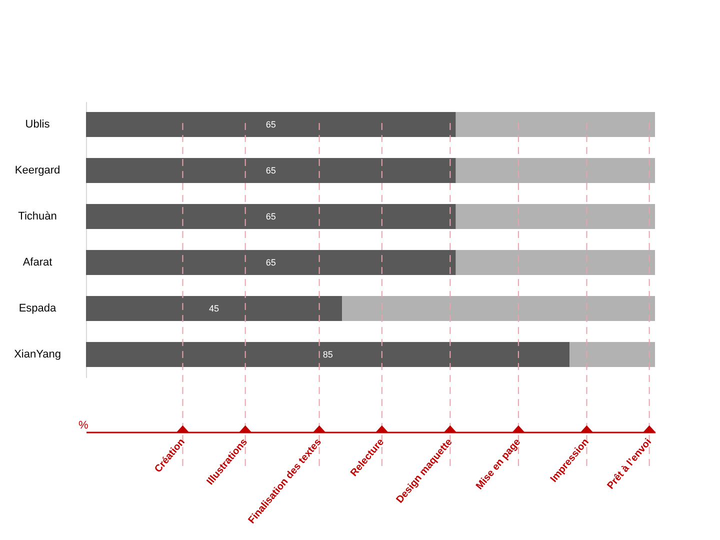  I want to click on y-tick-label: Ublis, so click(37, 124).